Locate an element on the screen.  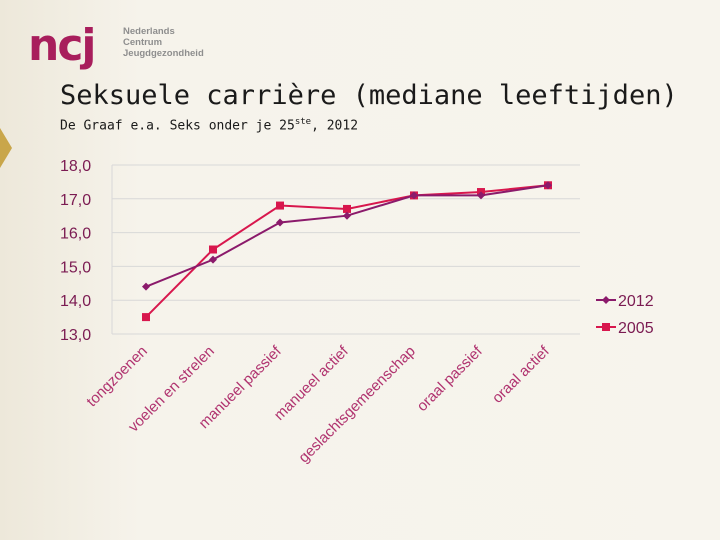
logo-line-3: Jeugdgezondheid is located at coordinates (163, 53).